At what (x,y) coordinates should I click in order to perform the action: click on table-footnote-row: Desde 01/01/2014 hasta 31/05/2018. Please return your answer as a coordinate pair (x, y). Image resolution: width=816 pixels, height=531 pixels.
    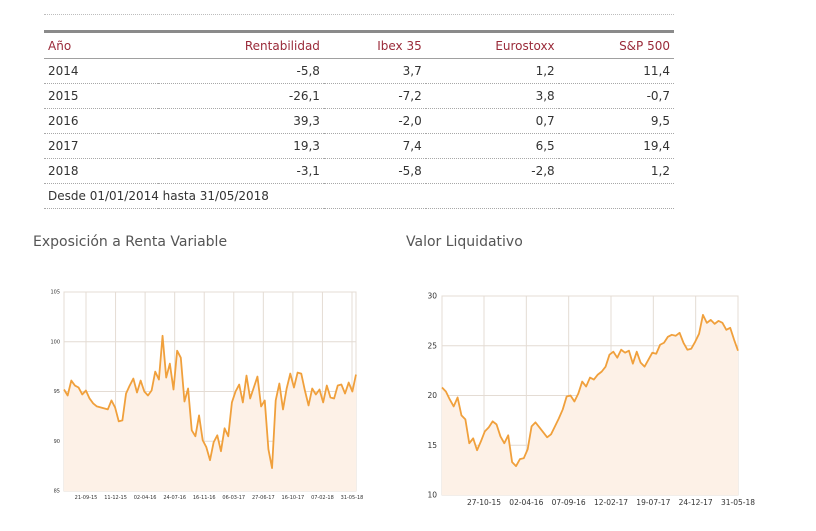
    Looking at the image, I should click on (359, 196).